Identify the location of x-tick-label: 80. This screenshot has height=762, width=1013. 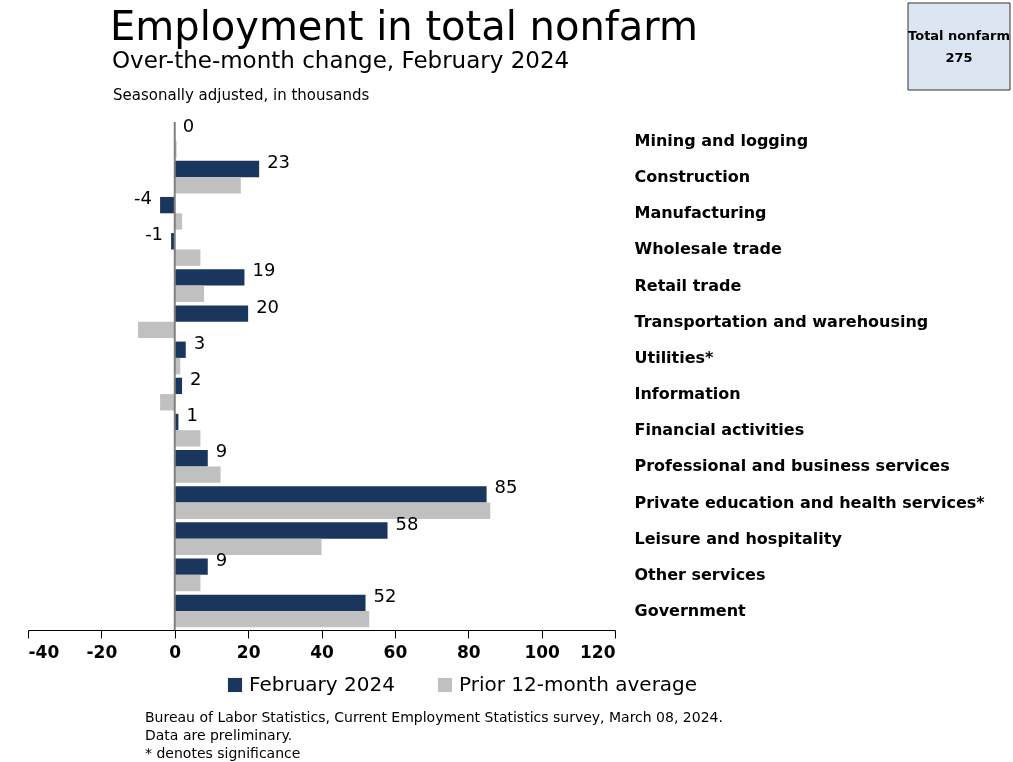
(468, 651).